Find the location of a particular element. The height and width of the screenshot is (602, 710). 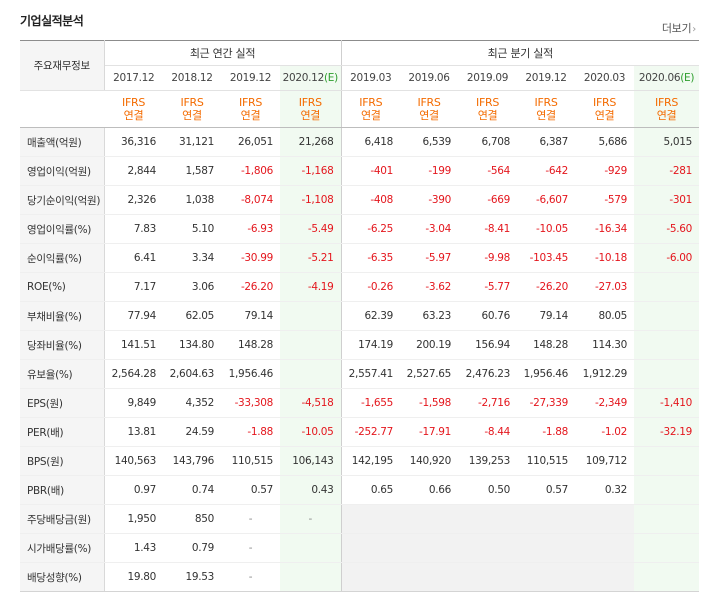

value-cell: -281 is located at coordinates (667, 171).